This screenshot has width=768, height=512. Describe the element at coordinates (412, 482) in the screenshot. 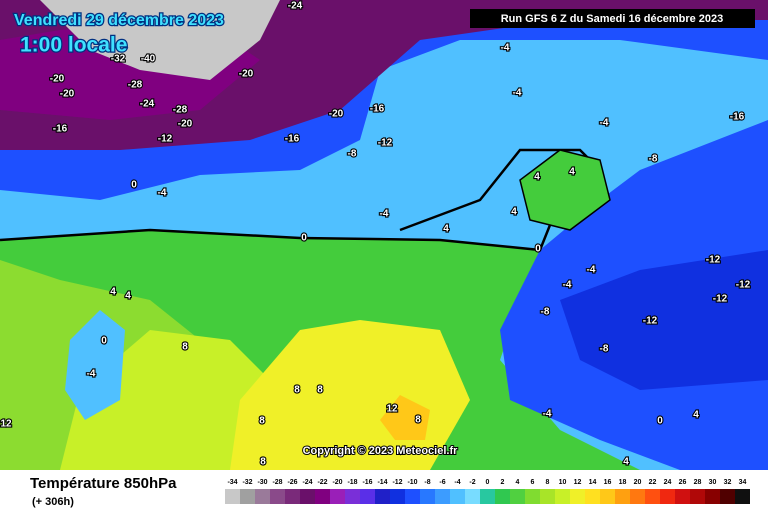

I see `legend-label: -10` at that location.